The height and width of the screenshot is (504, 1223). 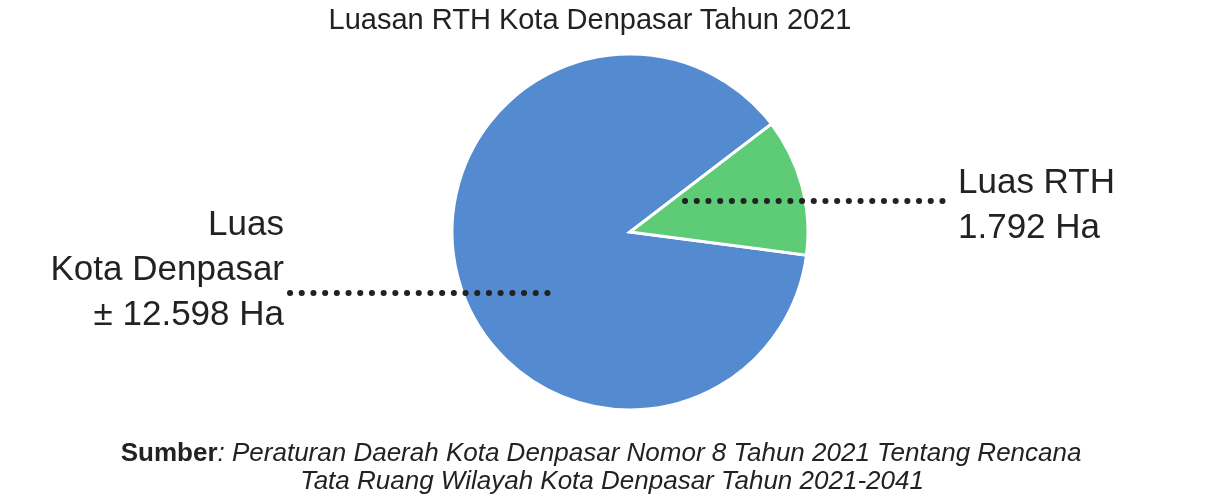 What do you see at coordinates (590, 19) in the screenshot?
I see `chart-title: Luasan RTH Kota Denpasar Tahun 2021` at bounding box center [590, 19].